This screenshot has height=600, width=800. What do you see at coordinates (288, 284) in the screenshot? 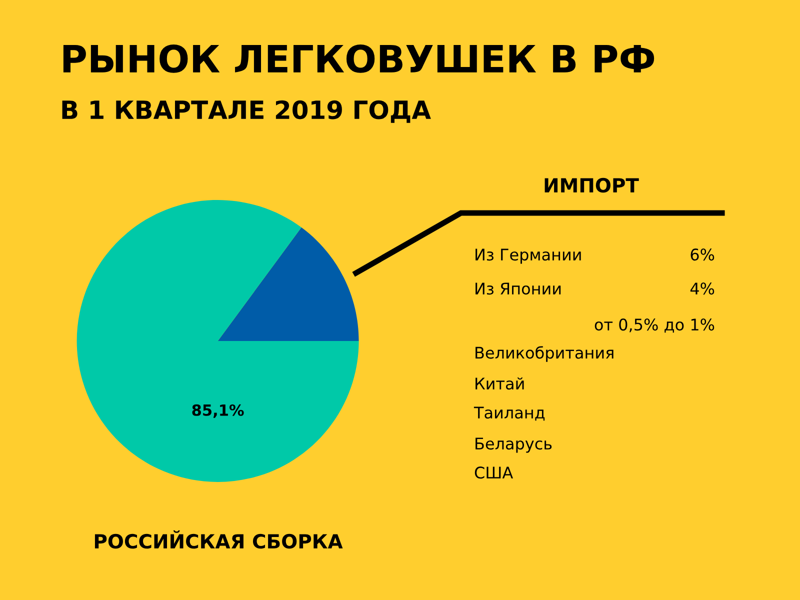
I see `pie-slice` at bounding box center [288, 284].